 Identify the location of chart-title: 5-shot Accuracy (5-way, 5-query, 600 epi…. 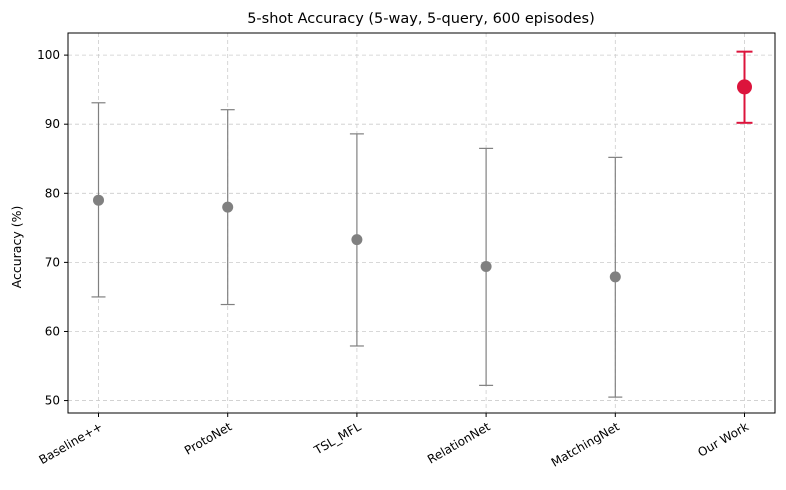
(421, 19).